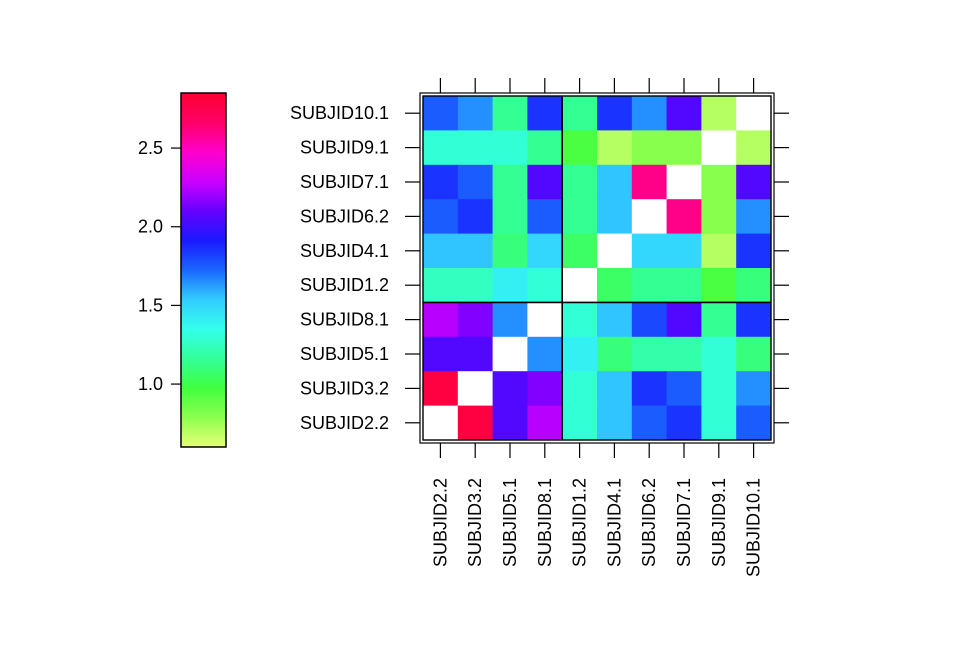 The image size is (960, 672). Describe the element at coordinates (475, 522) in the screenshot. I see `x-tick-label: SUBJID3.2` at that location.